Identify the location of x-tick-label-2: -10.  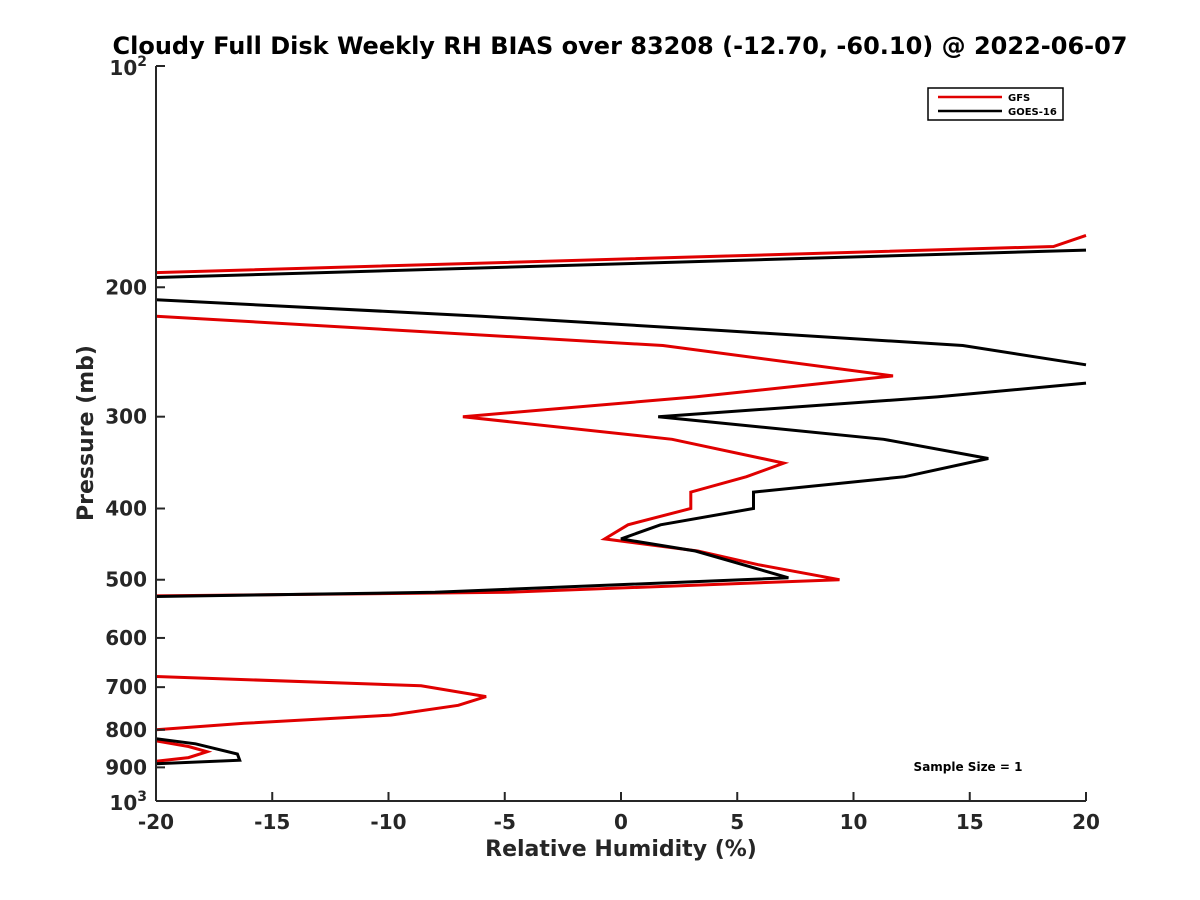
(388, 822).